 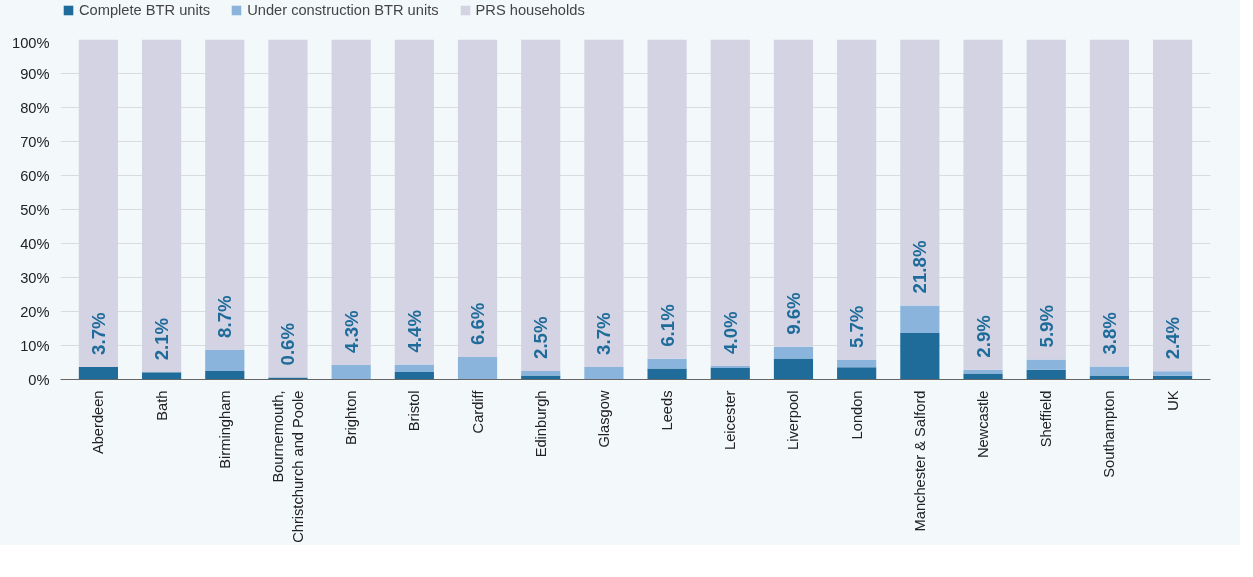 What do you see at coordinates (1172, 400) in the screenshot?
I see `x-tick-label: UK` at bounding box center [1172, 400].